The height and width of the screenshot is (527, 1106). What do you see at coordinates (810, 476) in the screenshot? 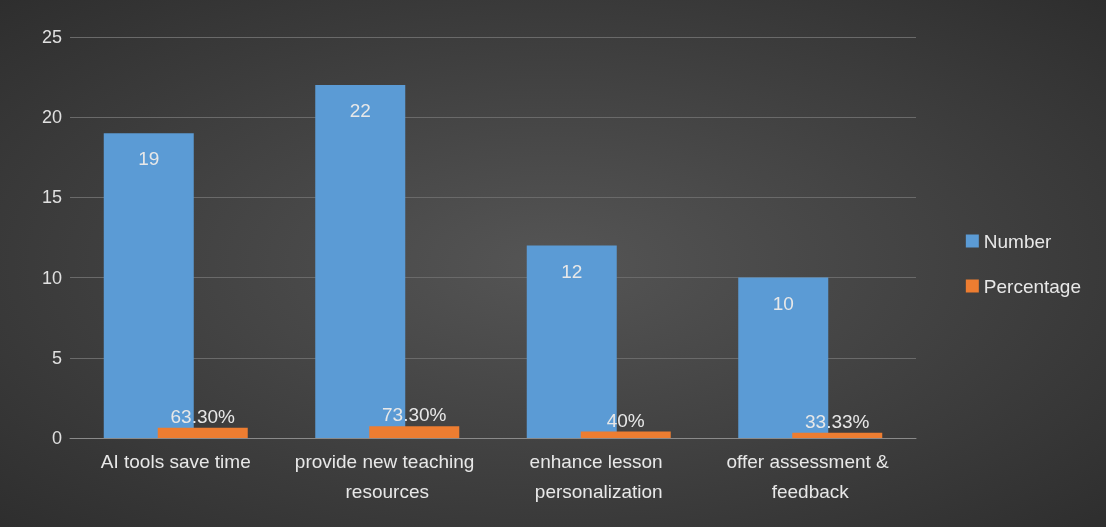
I see `x-tick-label: offer assessment & feedback` at bounding box center [810, 476].